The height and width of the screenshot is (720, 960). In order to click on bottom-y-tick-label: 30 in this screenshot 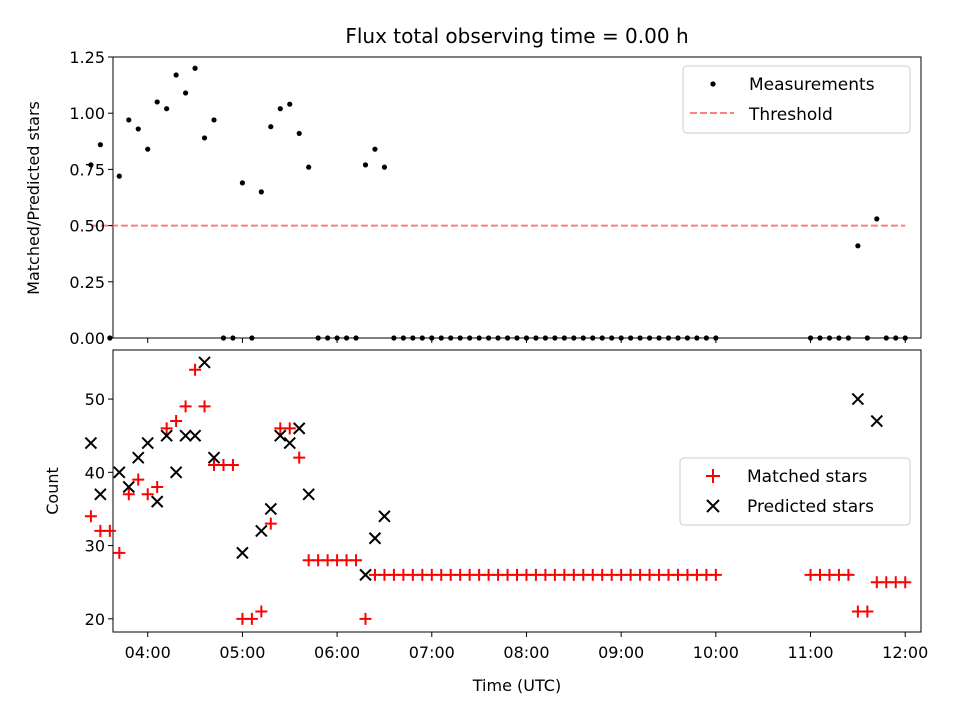, I will do `click(95, 546)`.